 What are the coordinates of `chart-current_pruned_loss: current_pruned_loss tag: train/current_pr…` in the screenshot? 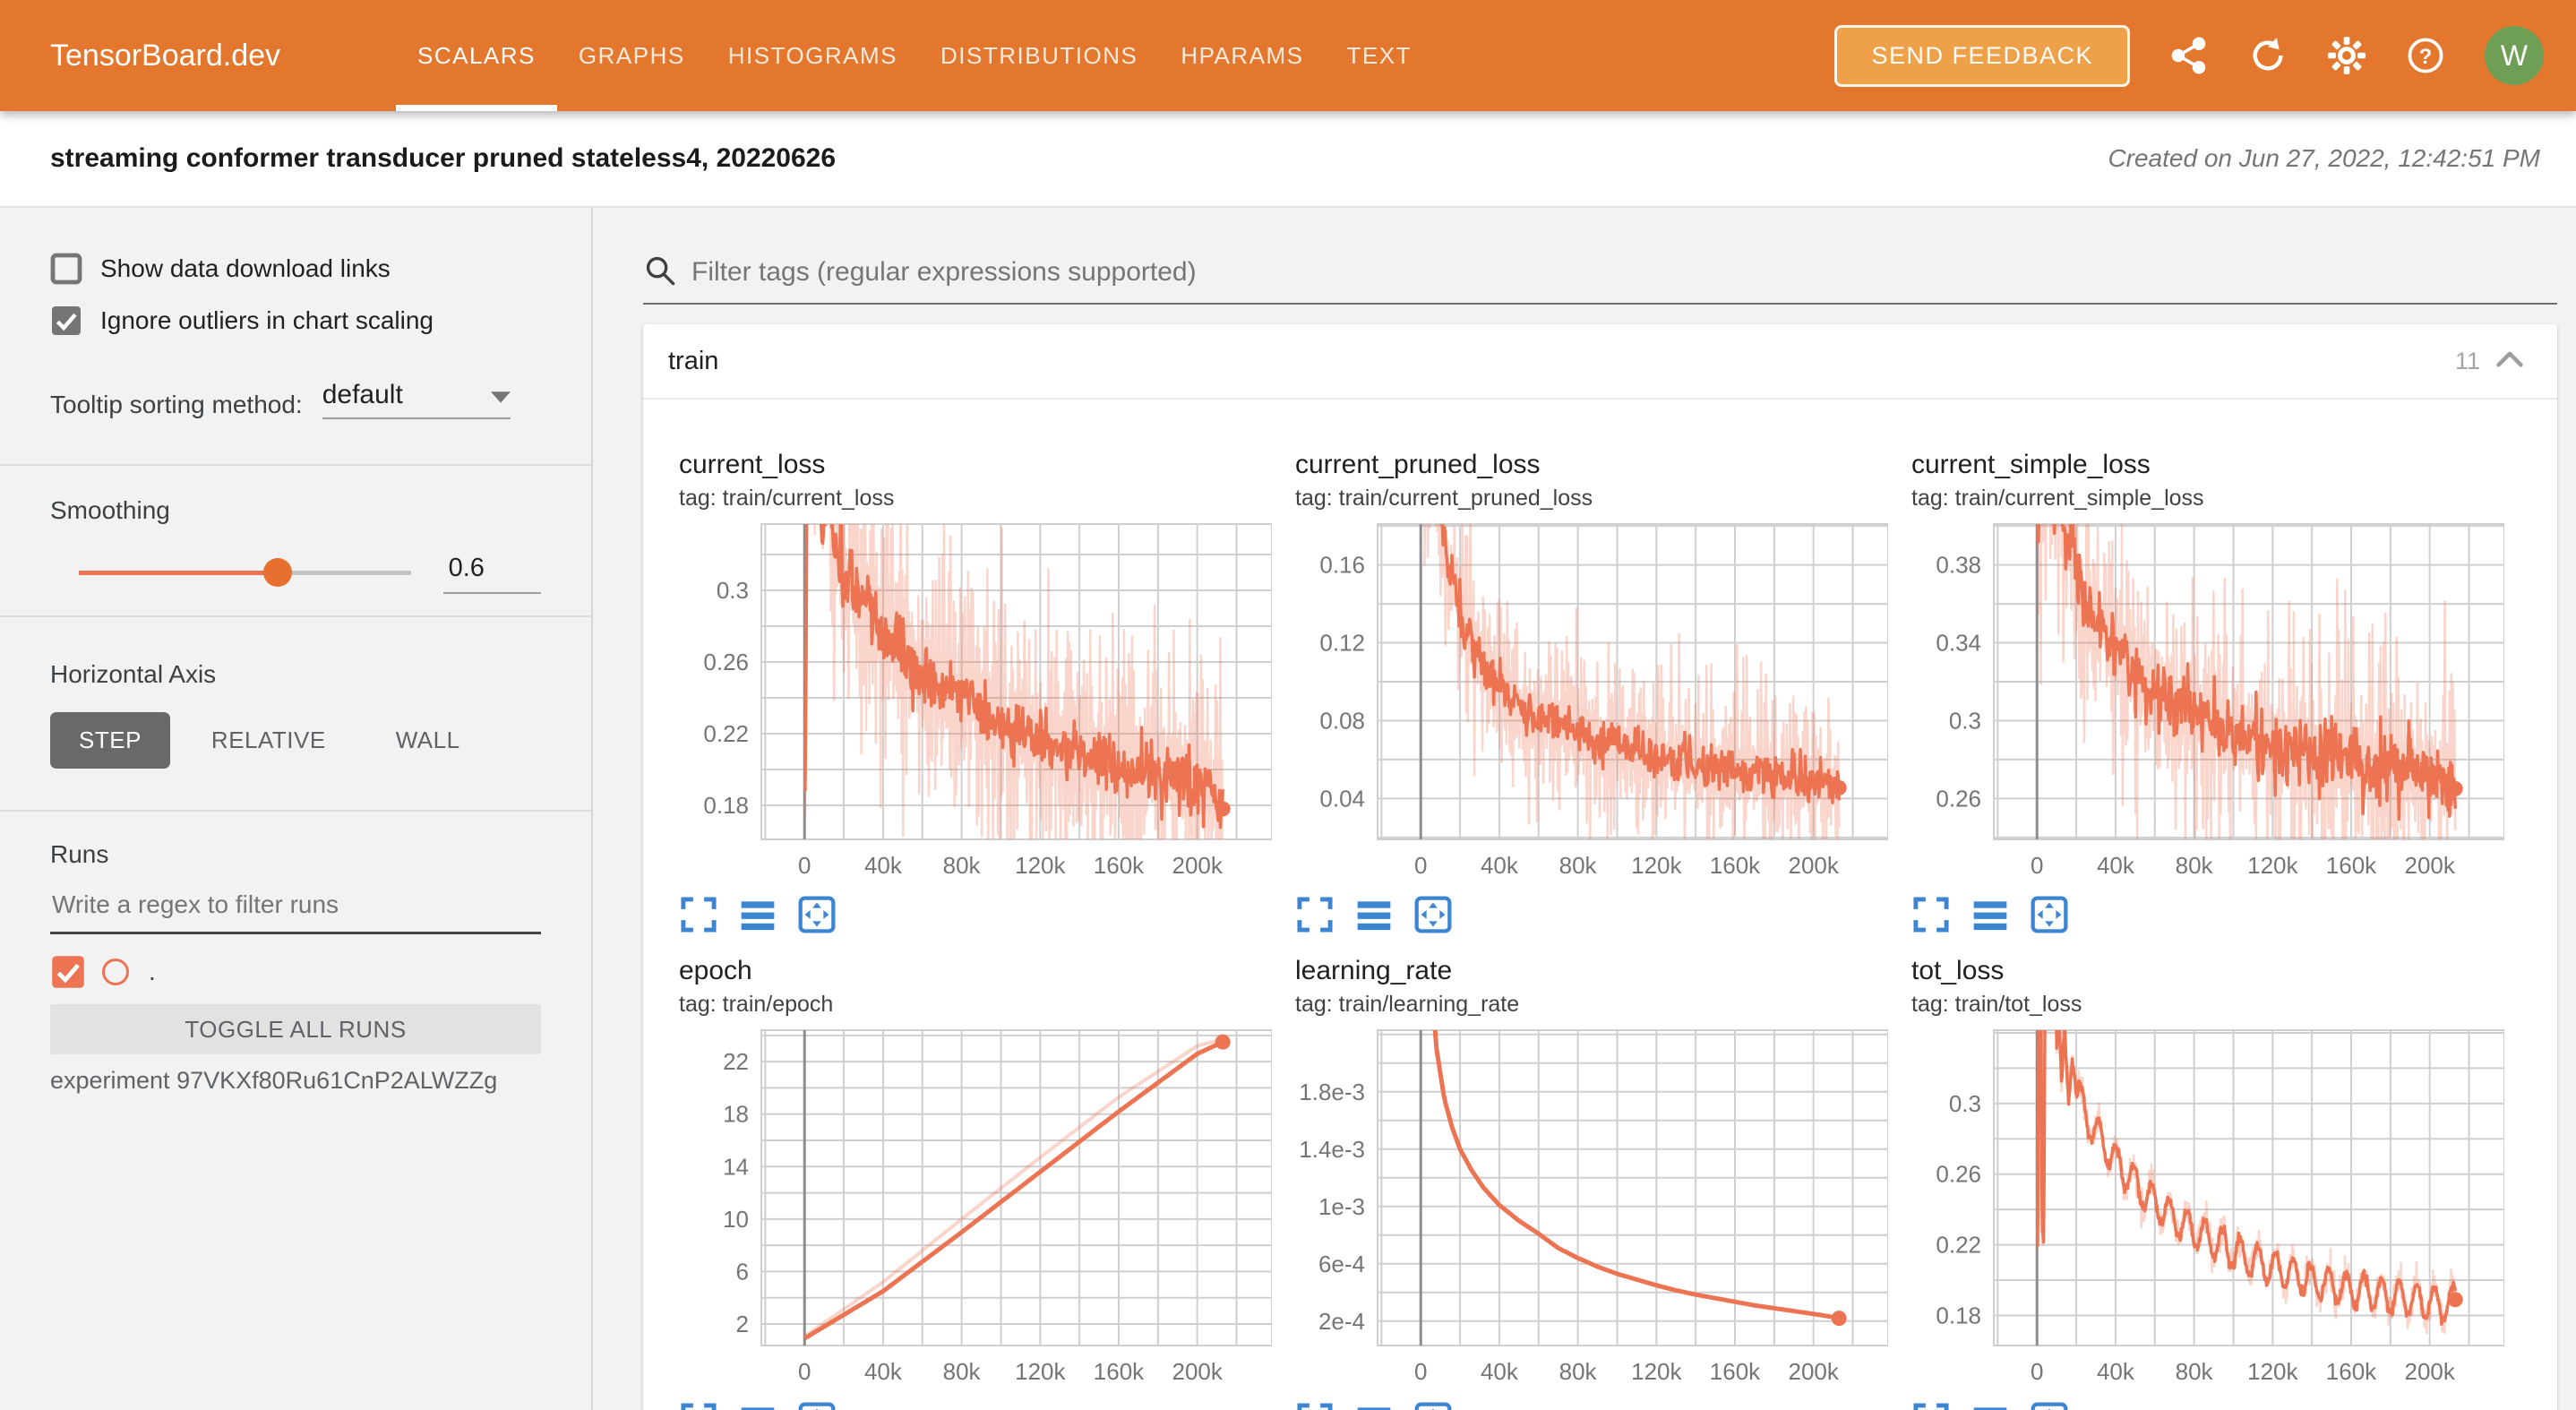 It's located at (1591, 692).